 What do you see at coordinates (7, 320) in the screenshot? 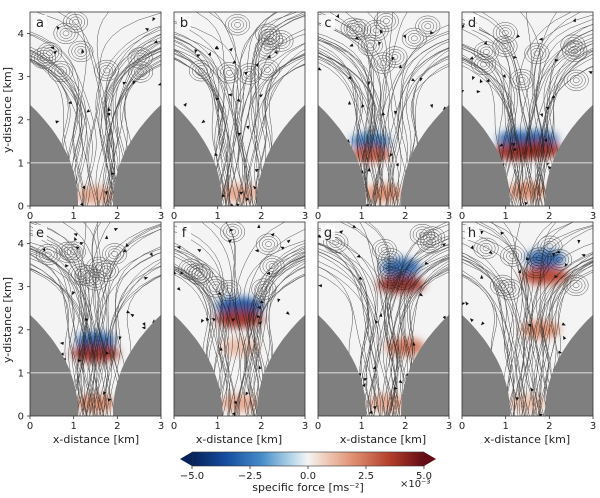
I see `y-axis-label-bottom: y-distance [km]` at bounding box center [7, 320].